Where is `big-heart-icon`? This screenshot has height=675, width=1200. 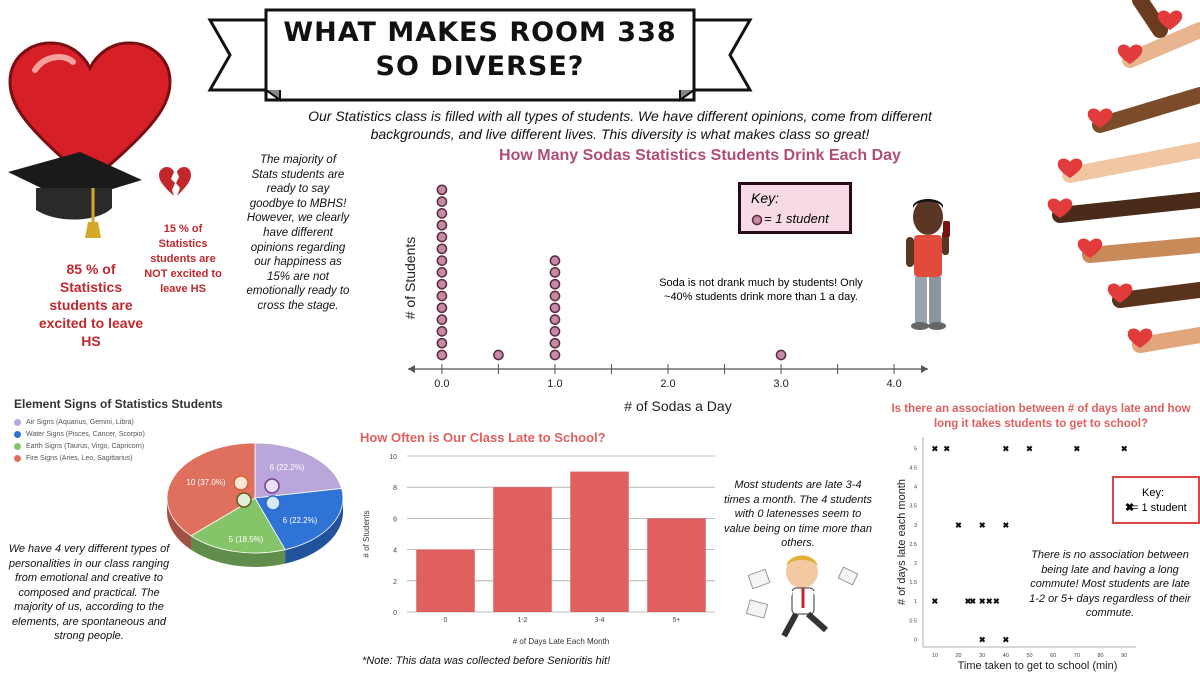 big-heart-icon is located at coordinates (90, 112).